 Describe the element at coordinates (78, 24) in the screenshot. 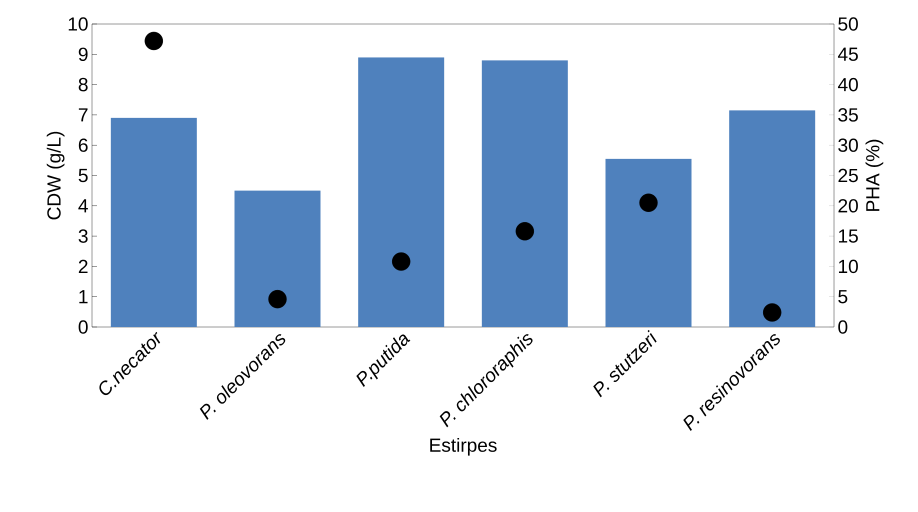

I see `y-tick-label: 10` at that location.